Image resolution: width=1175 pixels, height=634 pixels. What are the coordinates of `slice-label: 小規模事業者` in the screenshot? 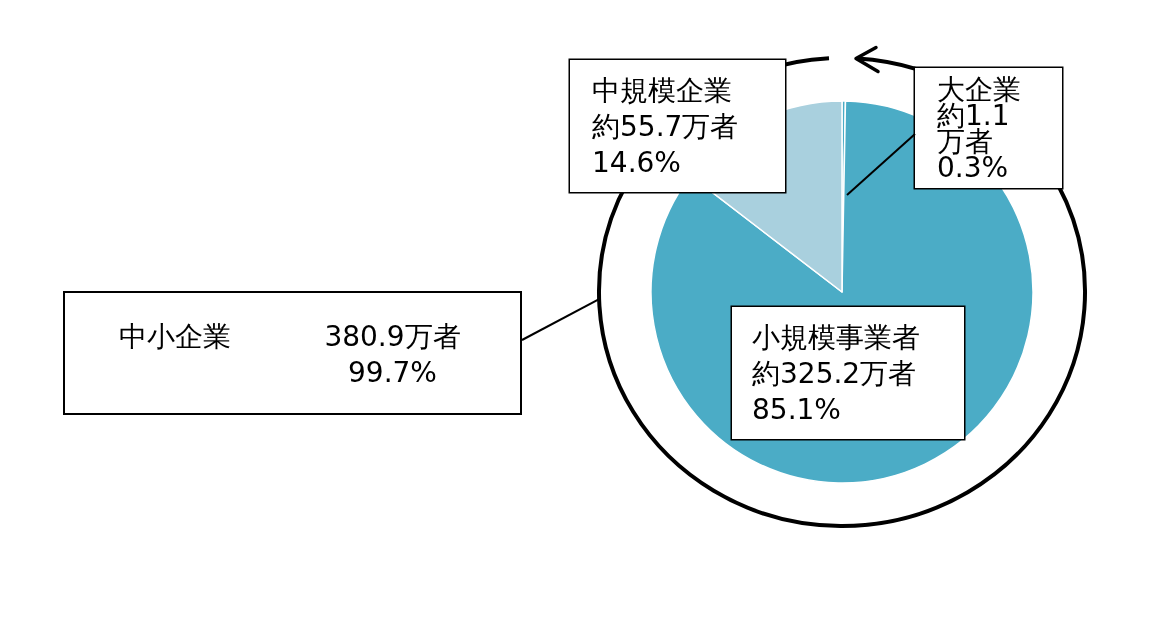 It's located at (836, 337).